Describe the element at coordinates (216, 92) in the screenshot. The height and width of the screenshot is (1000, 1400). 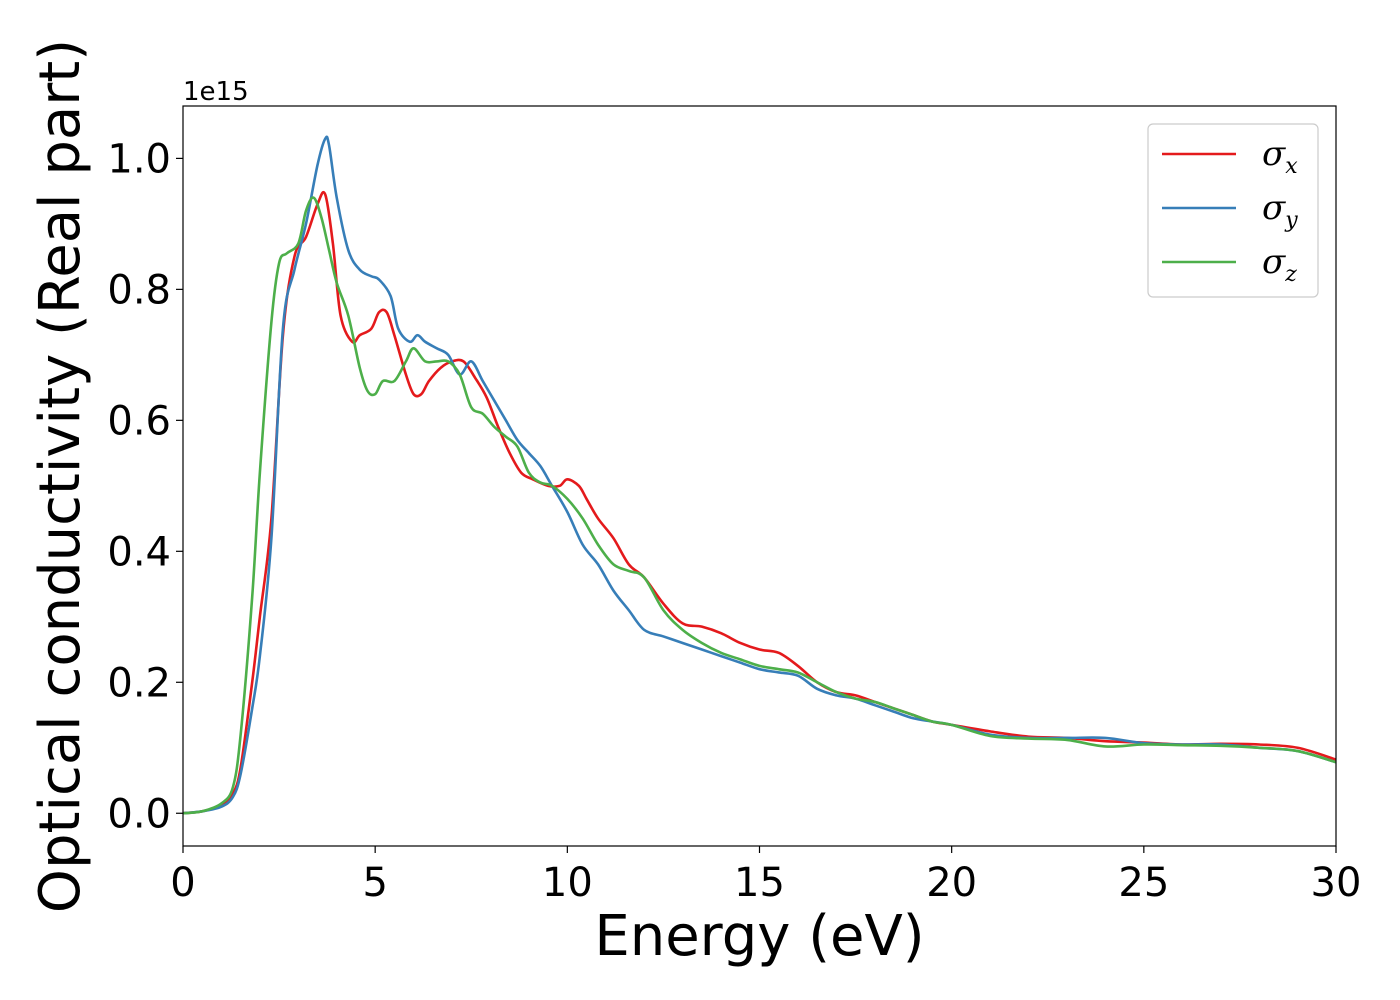
I see `y-offset-label: 1e15` at that location.